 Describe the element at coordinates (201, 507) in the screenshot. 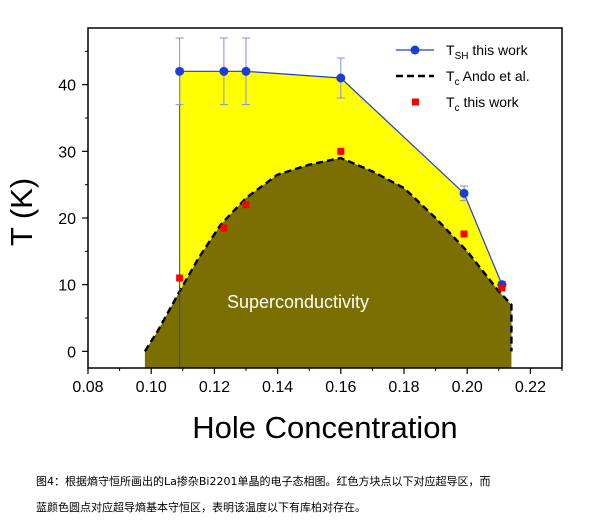

I see `caption-line-2: 蓝颜色圆点对应超导熵基本守恒区，表明该温度以下有库柏对存在。` at that location.